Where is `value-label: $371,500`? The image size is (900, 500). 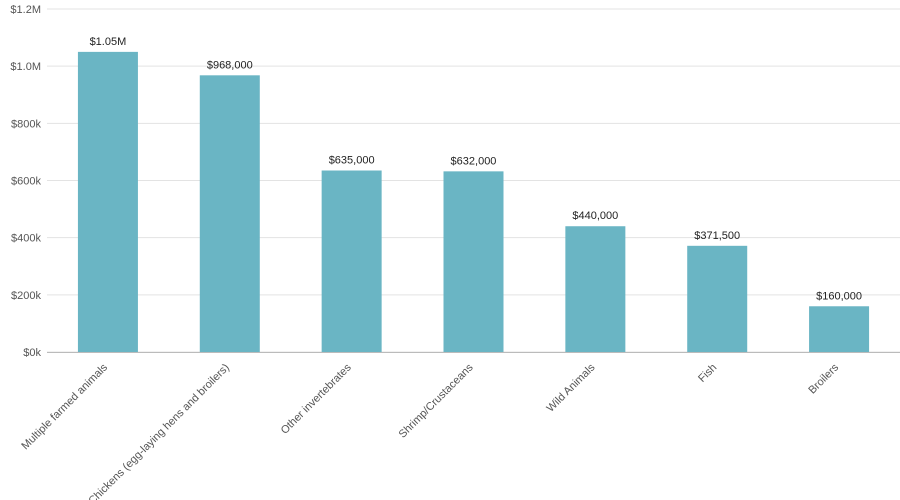 value-label: $371,500 is located at coordinates (717, 236).